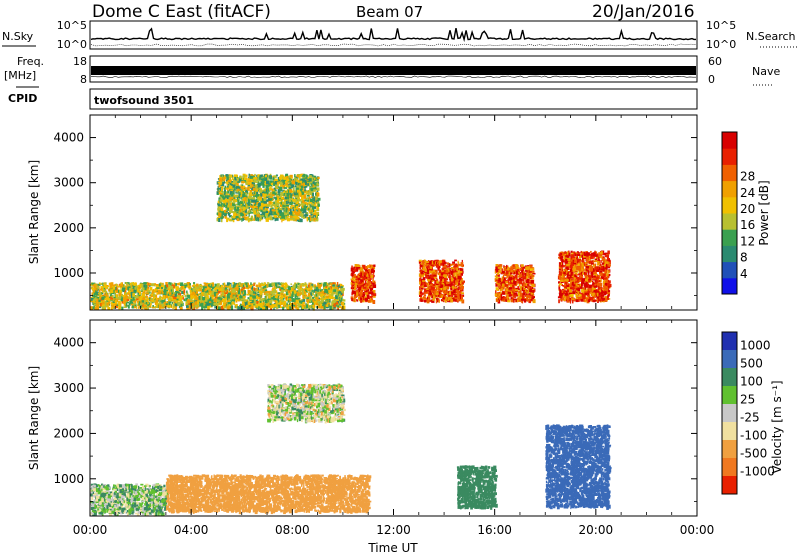 This screenshot has width=800, height=554. Describe the element at coordinates (389, 12) in the screenshot. I see `beam-label: Beam 07` at that location.